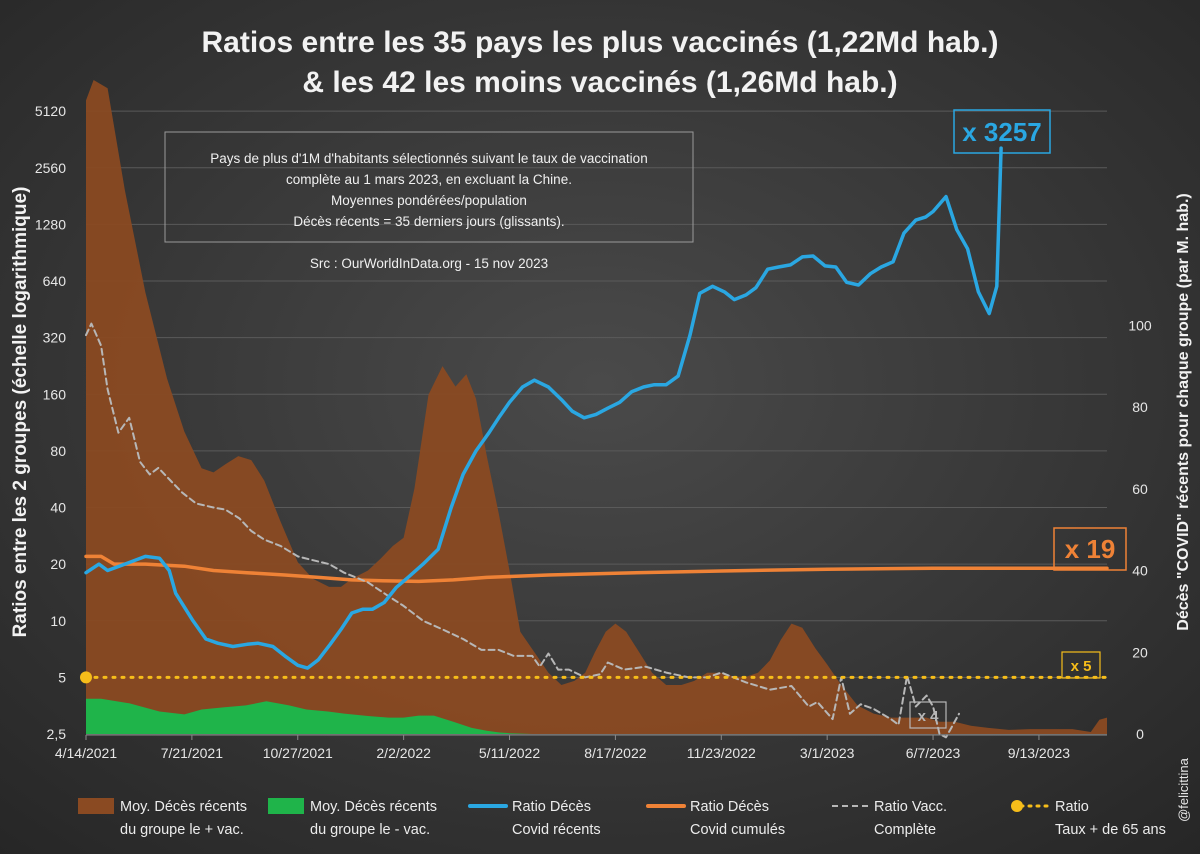 The height and width of the screenshot is (859, 1200). I want to click on legend-label-orange-2: Covid cumulés, so click(737, 830).